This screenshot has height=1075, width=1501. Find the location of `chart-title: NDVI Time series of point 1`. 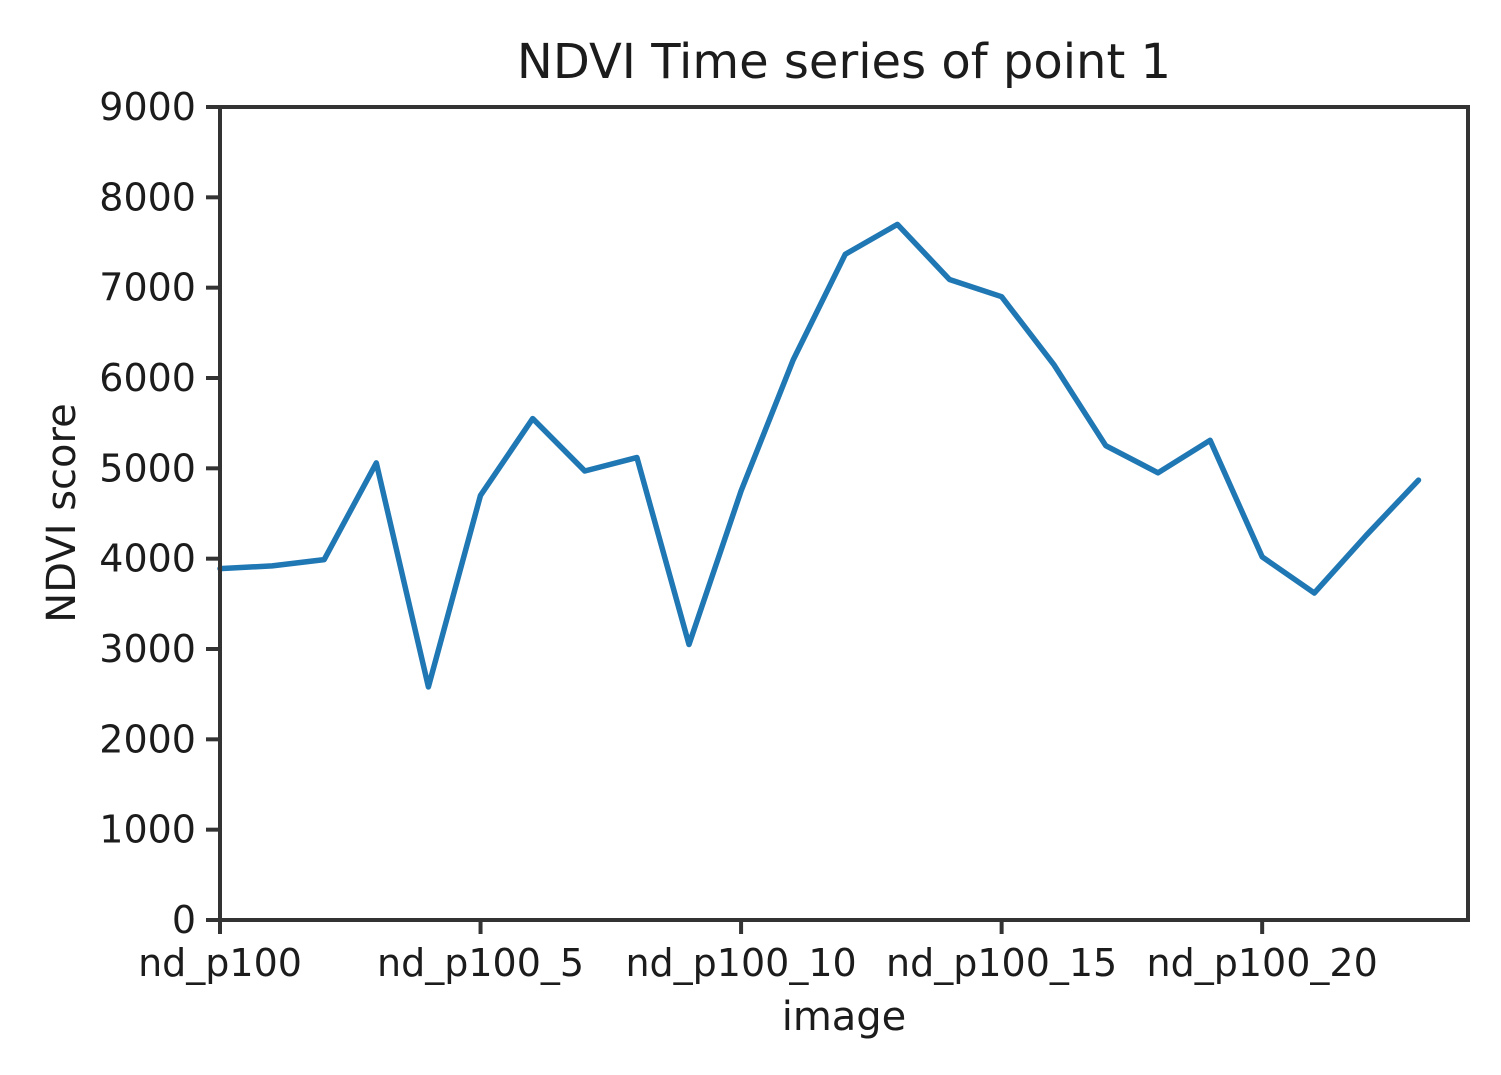

chart-title: NDVI Time series of point 1 is located at coordinates (844, 62).